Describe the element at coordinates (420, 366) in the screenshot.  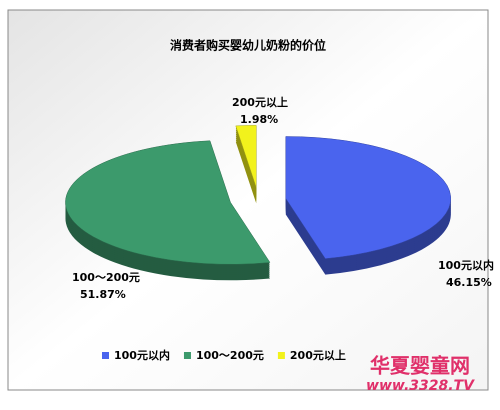
I see `watermark-name: 华夏婴童网` at that location.